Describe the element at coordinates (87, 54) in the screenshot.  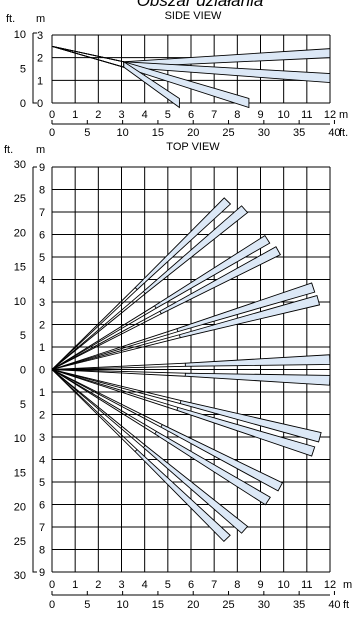
I see `side-zone-ray` at that location.